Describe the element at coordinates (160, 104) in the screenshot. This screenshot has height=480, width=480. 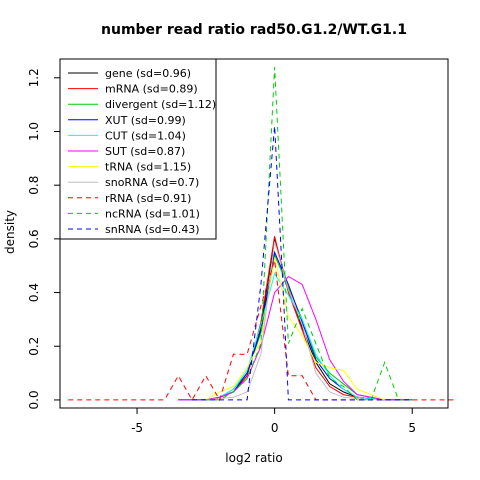
I see `legend-label: divergent (sd=1.12)` at that location.